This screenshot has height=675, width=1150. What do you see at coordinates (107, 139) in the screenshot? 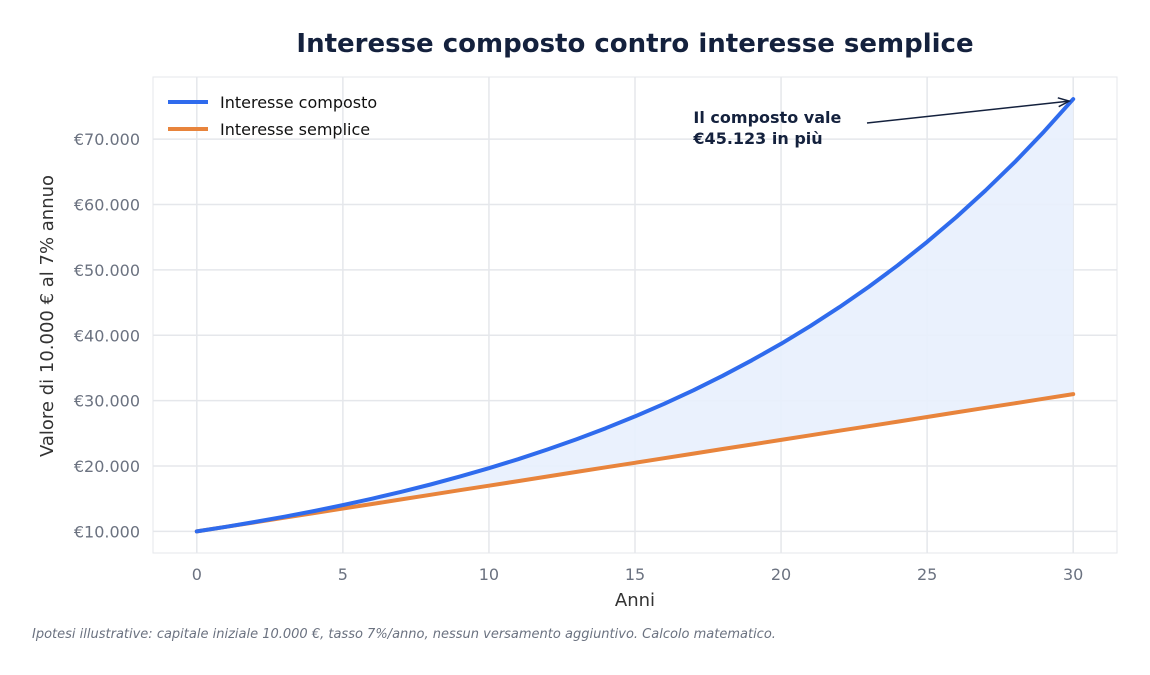
I see `y-tick-label-6: €70.000` at bounding box center [107, 139].